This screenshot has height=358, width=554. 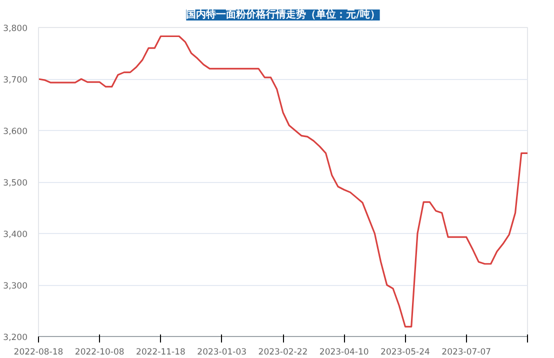 What do you see at coordinates (467, 353) in the screenshot?
I see `x-tick-label: 2023-07-07` at bounding box center [467, 353].